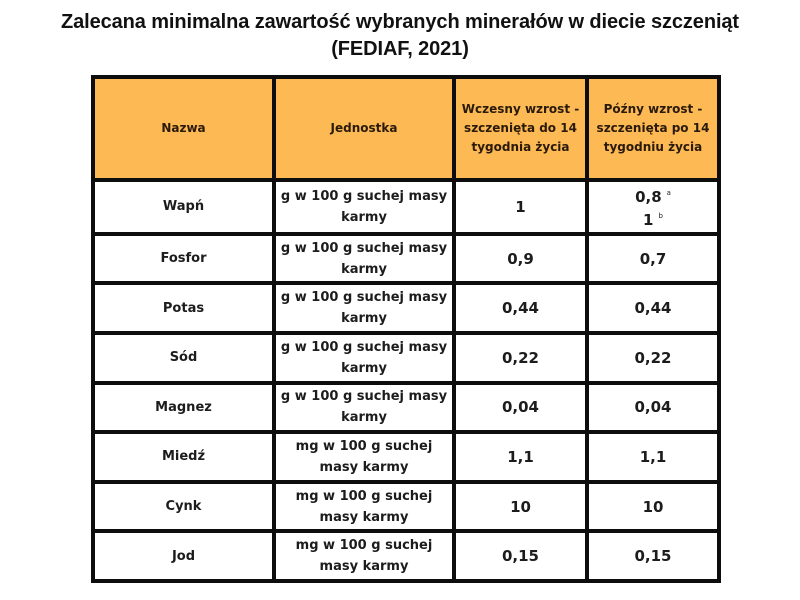  I want to click on header-name: Nazwa, so click(183, 128).